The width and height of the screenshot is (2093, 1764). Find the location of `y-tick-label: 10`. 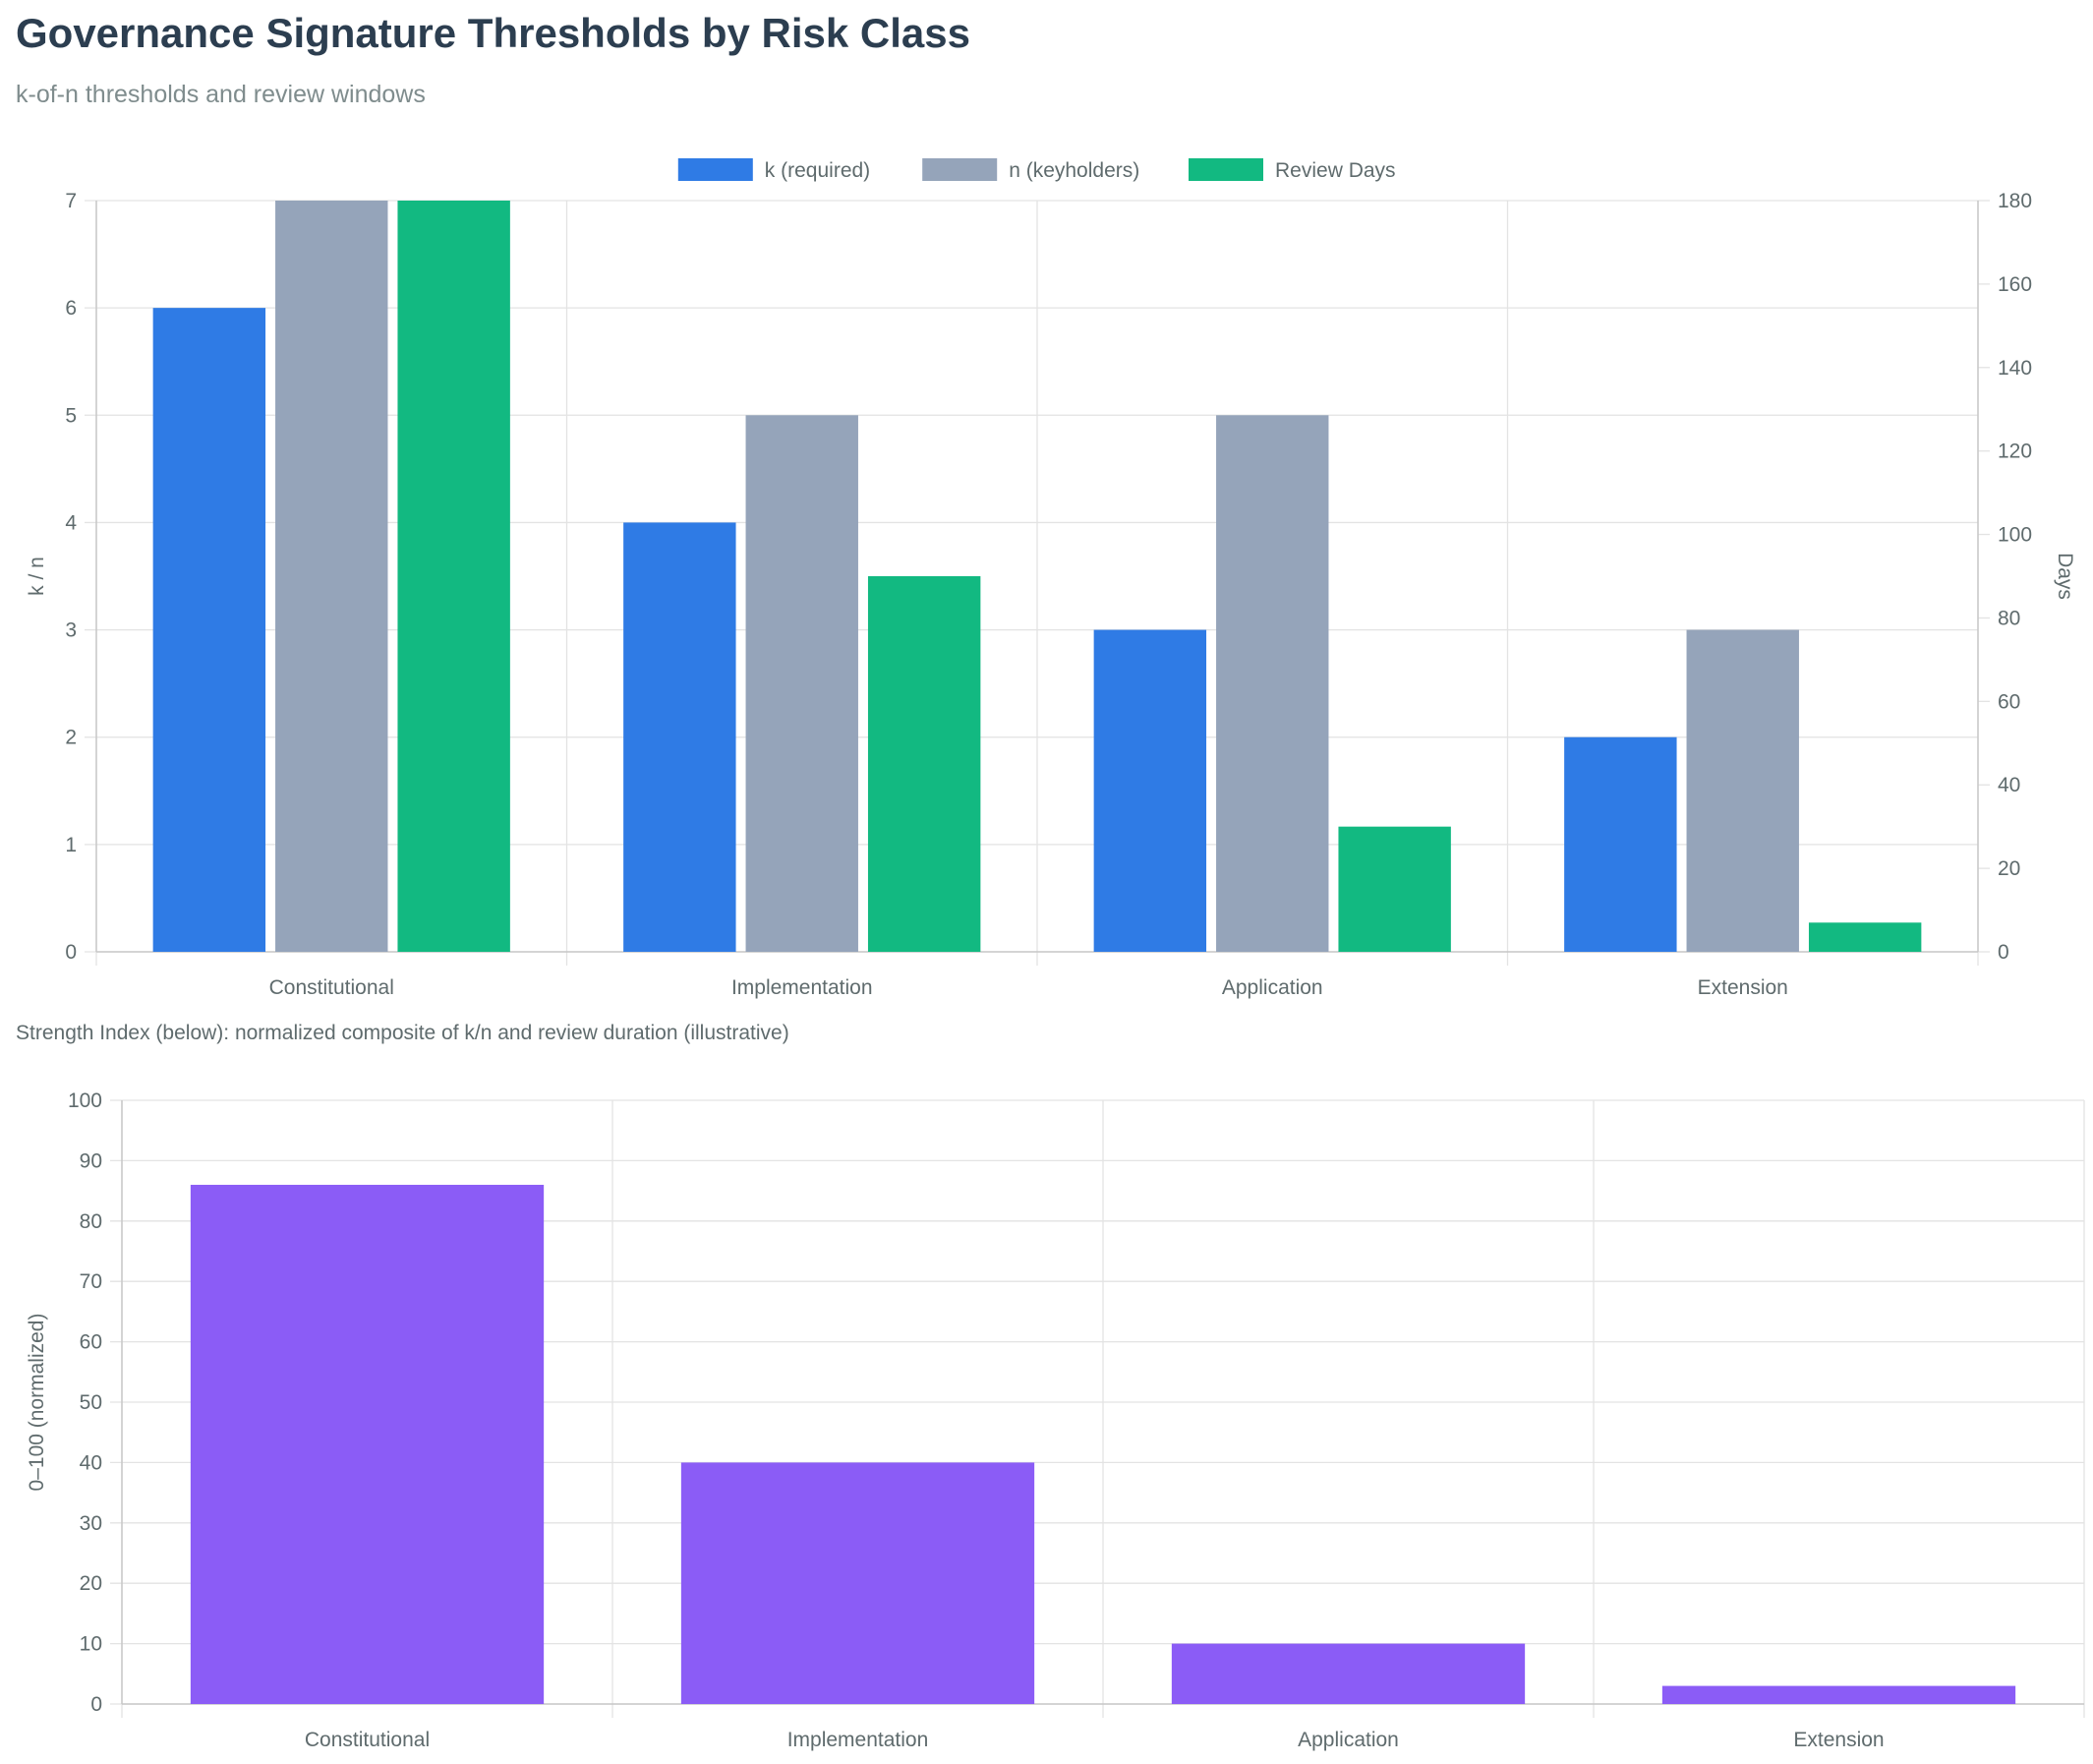

y-tick-label: 10 is located at coordinates (91, 1644).